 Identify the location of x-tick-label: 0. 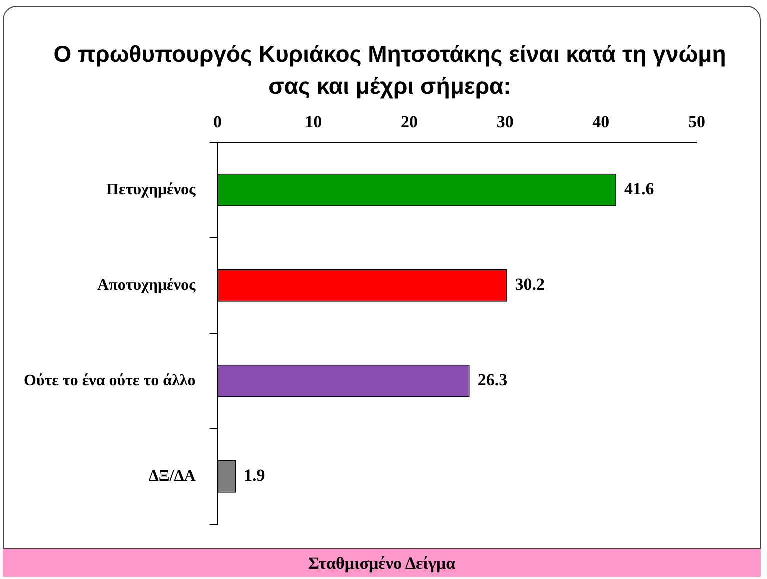
(218, 122).